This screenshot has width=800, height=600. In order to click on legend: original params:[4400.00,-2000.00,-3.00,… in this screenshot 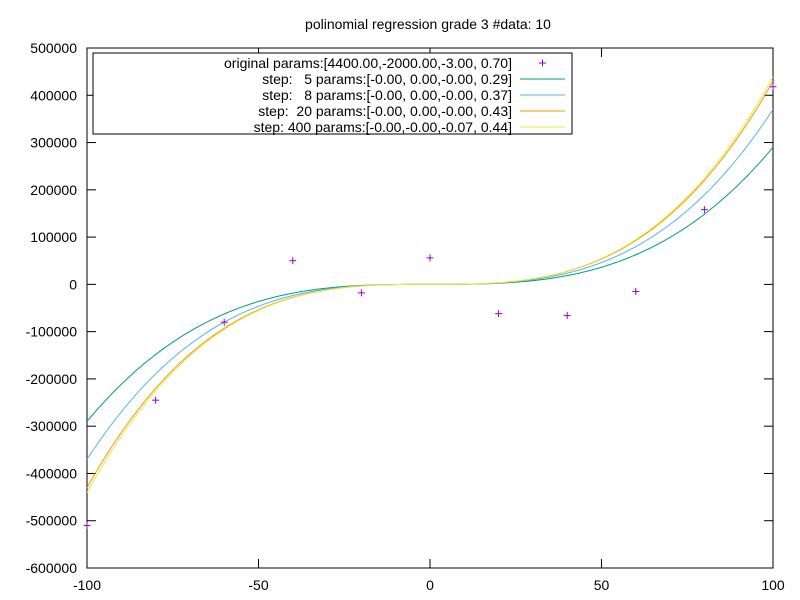, I will do `click(332, 93)`.